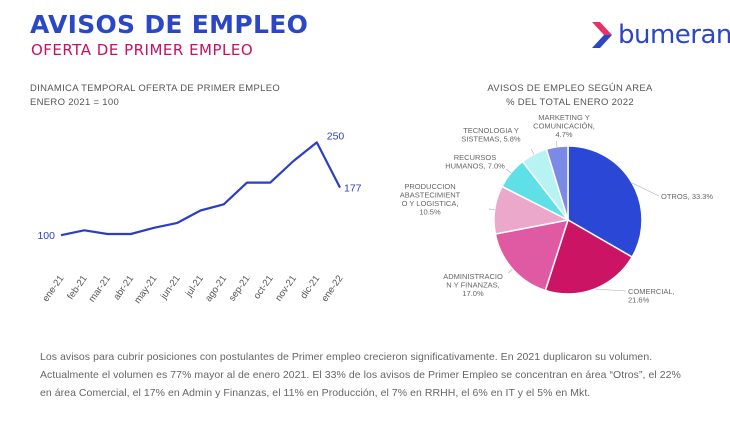 The height and width of the screenshot is (421, 730). What do you see at coordinates (687, 196) in the screenshot?
I see `pie-slice-label: OTROS, 33.3%` at bounding box center [687, 196].